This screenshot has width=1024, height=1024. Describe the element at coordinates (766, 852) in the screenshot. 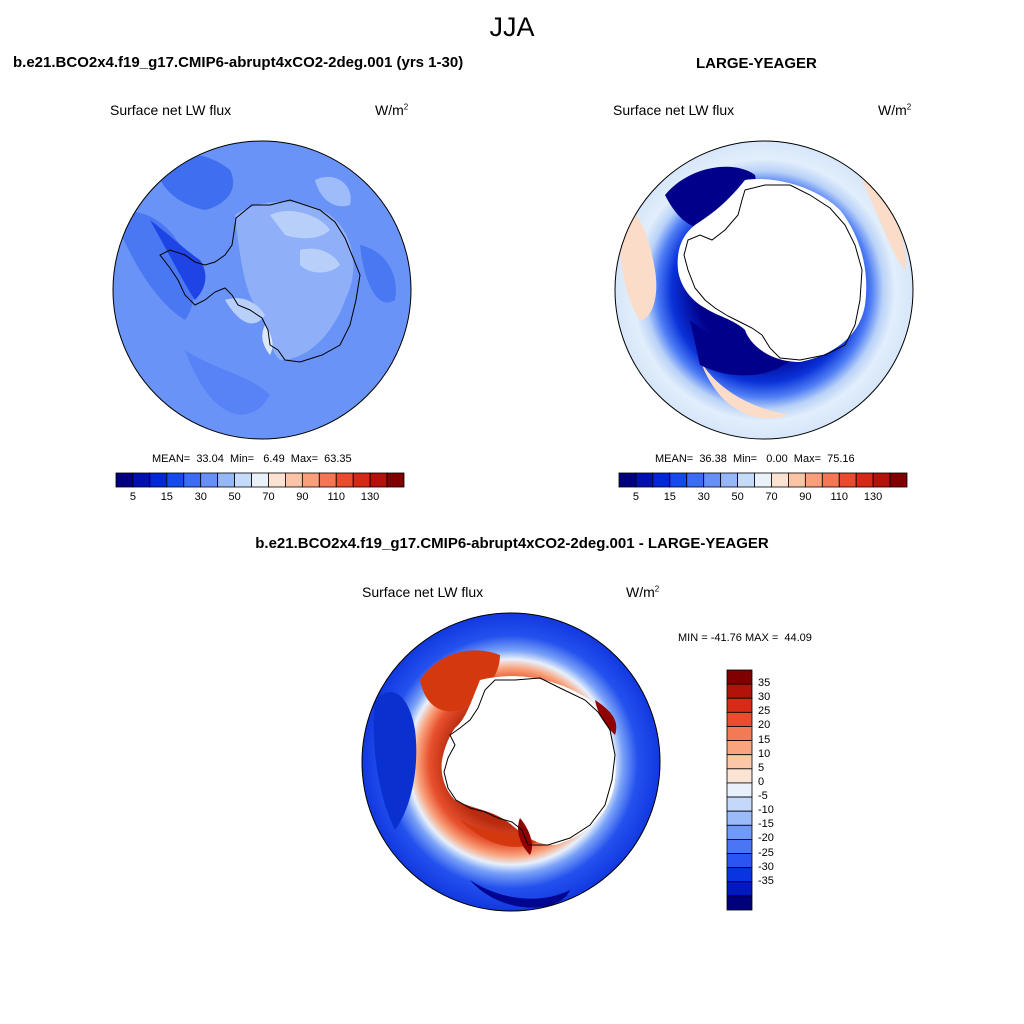

I see `colorbar-tick-label: -25` at that location.